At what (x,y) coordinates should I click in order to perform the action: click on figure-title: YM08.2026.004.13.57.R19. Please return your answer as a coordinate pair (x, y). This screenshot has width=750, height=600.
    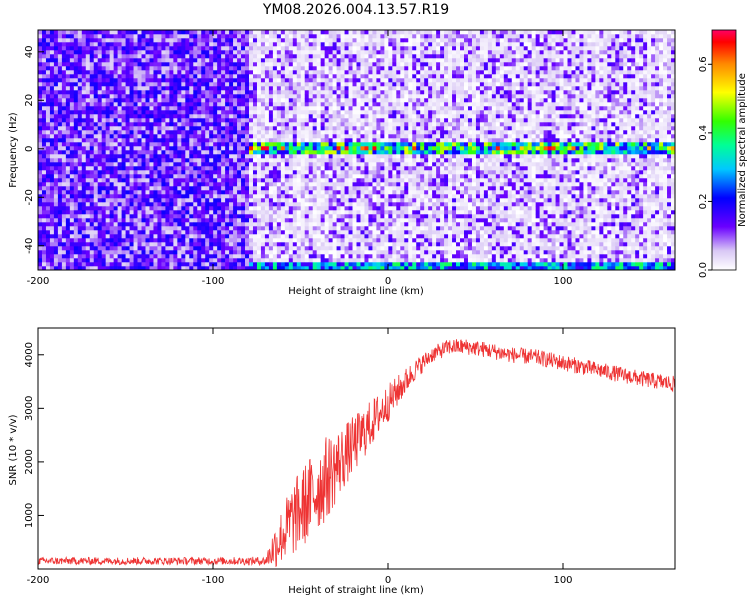
    Looking at the image, I should click on (355, 10).